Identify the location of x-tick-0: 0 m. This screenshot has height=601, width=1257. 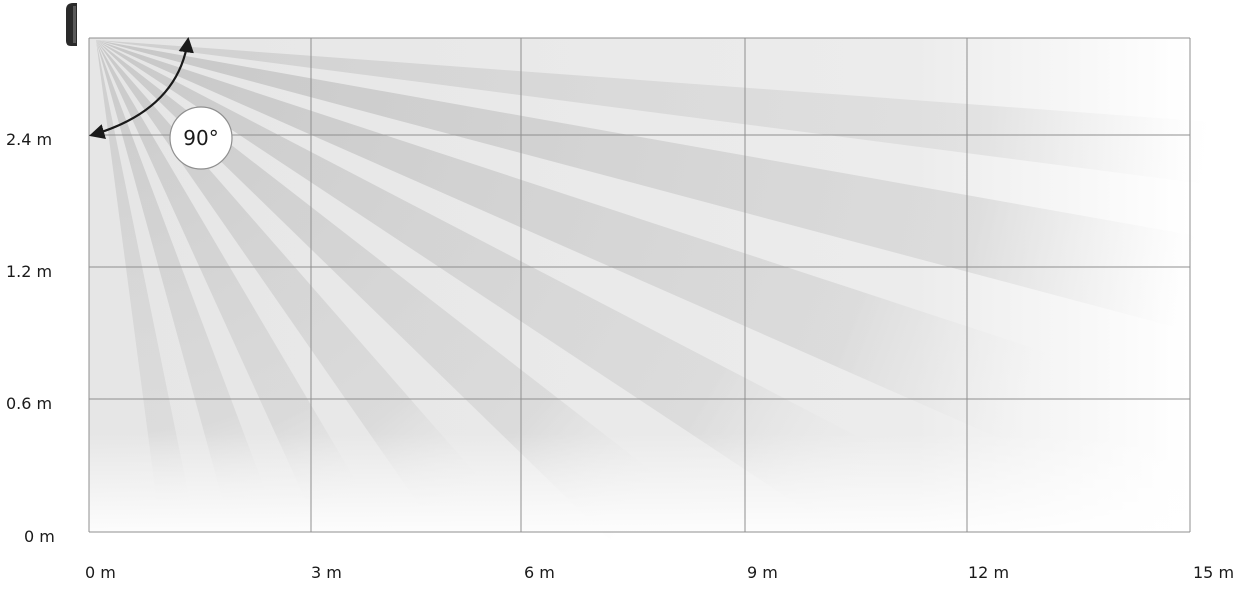
(100, 572).